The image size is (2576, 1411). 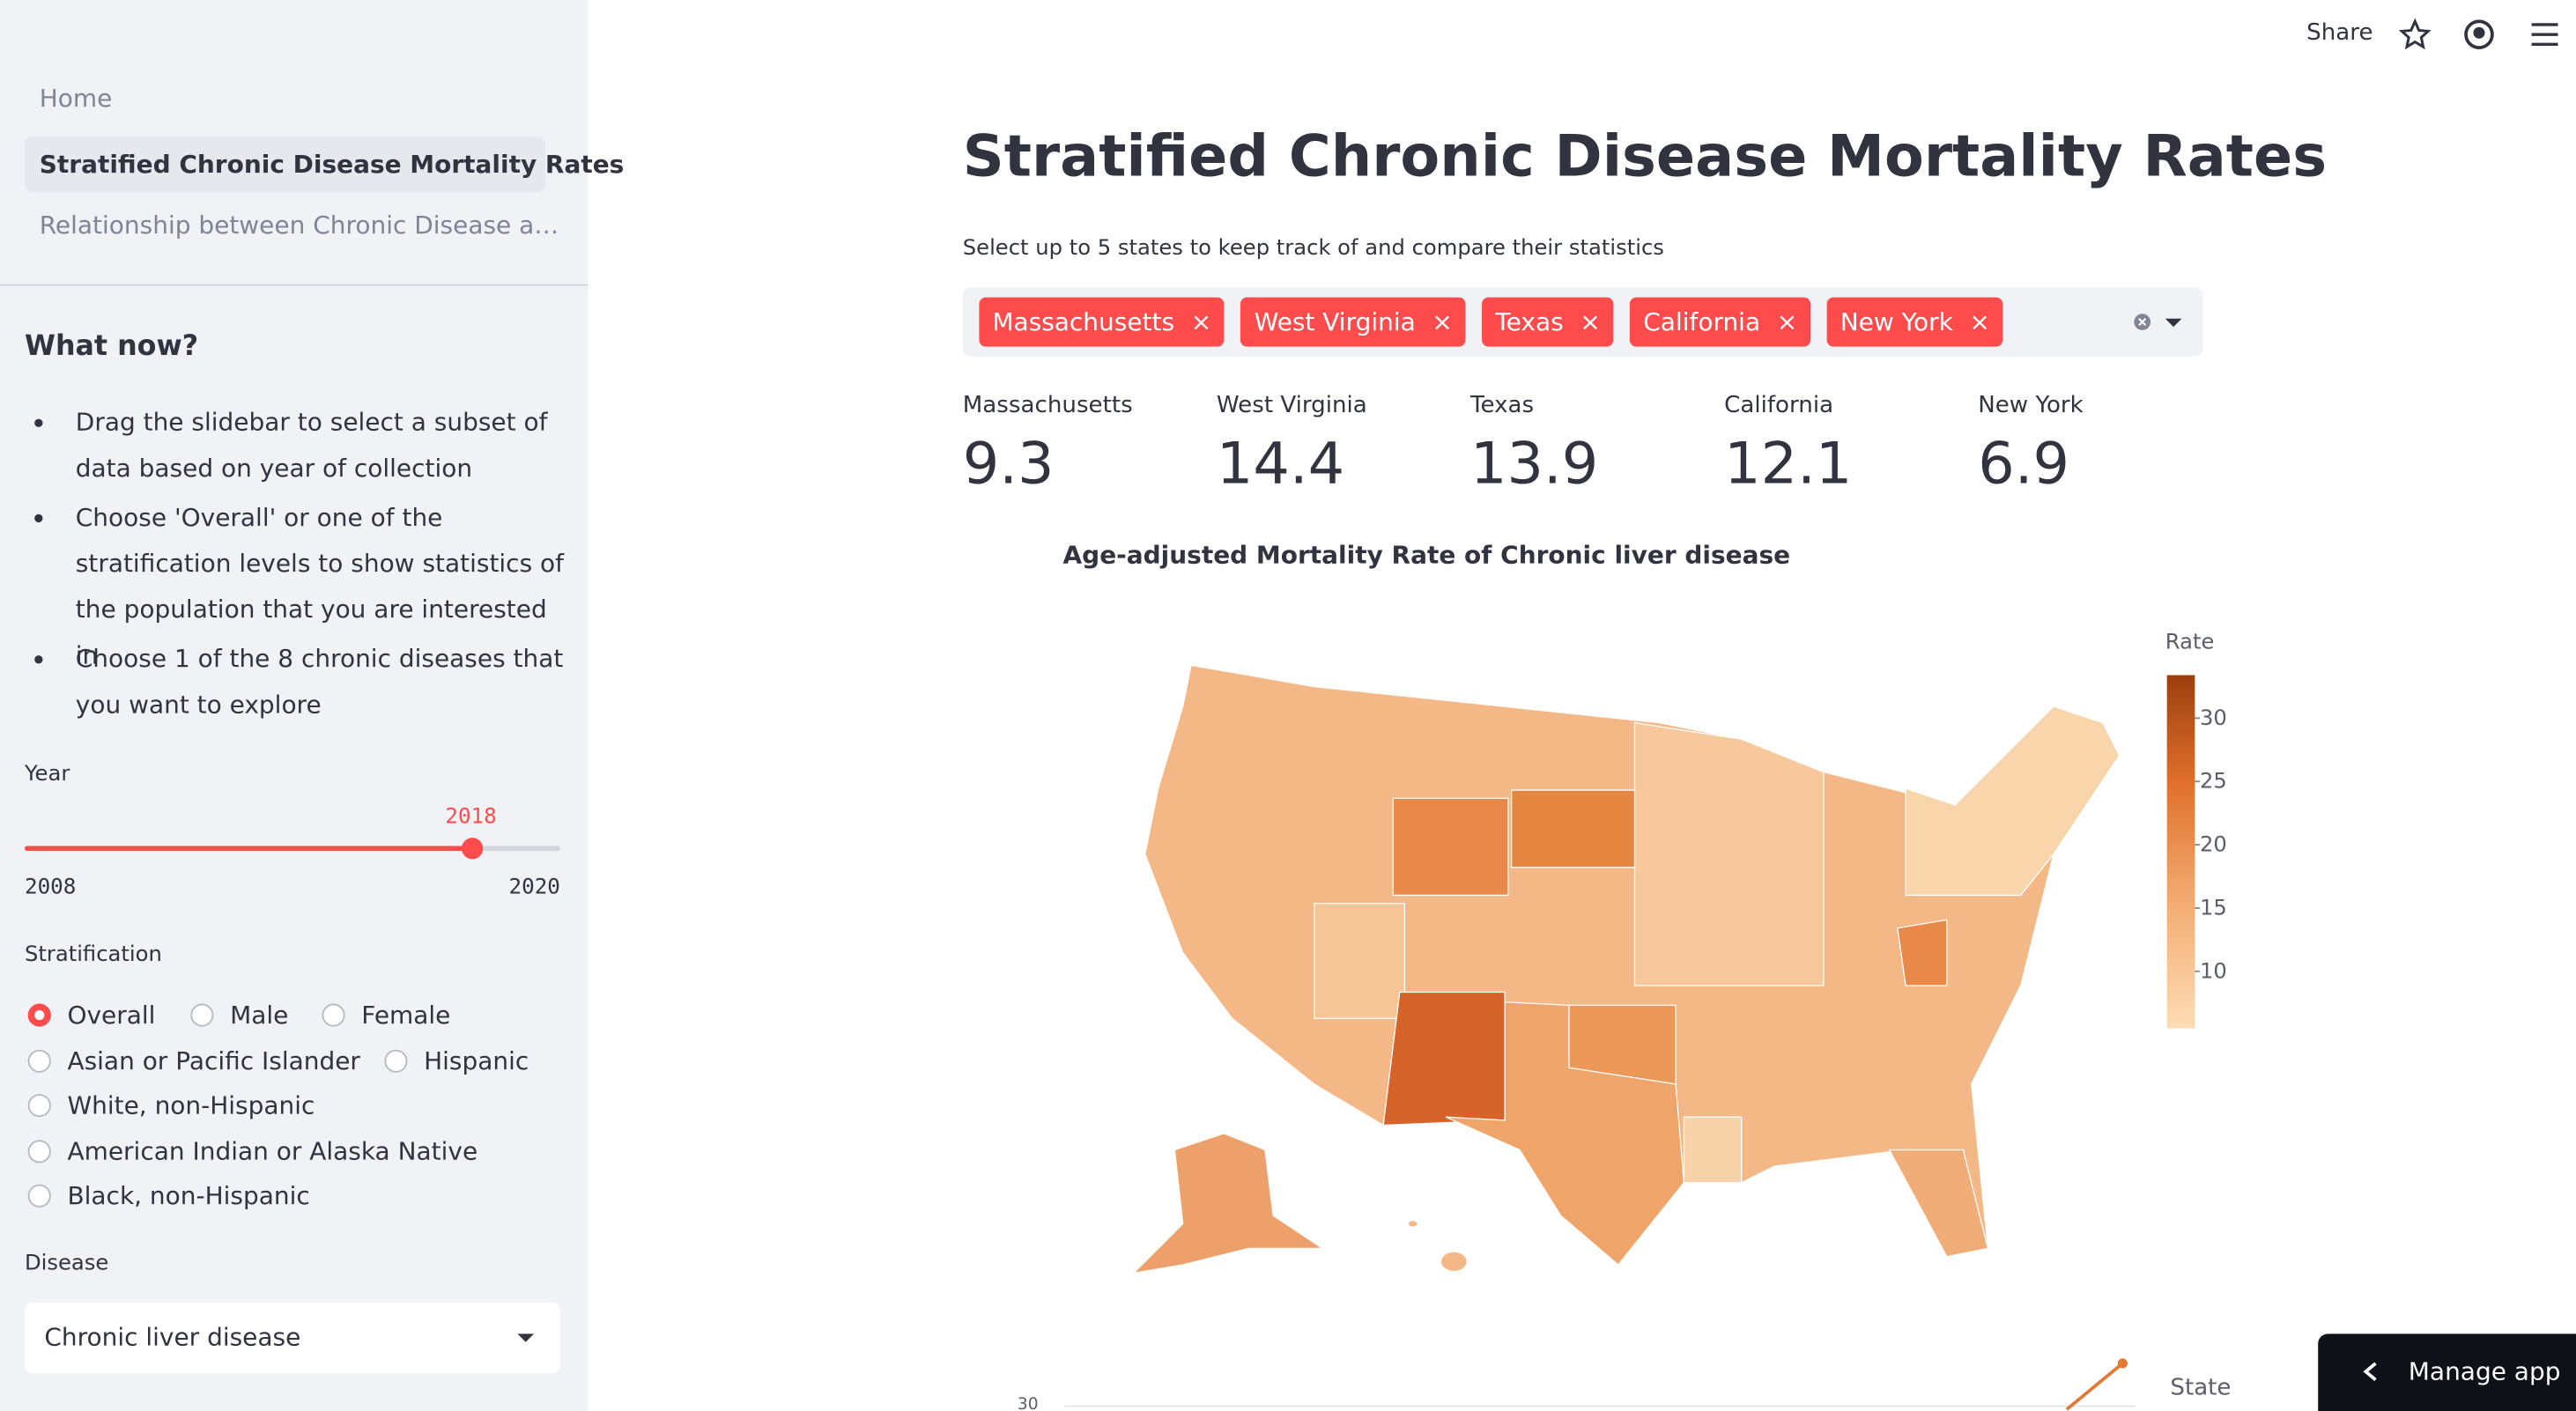 What do you see at coordinates (1896, 322) in the screenshot?
I see `tag-label: New York` at bounding box center [1896, 322].